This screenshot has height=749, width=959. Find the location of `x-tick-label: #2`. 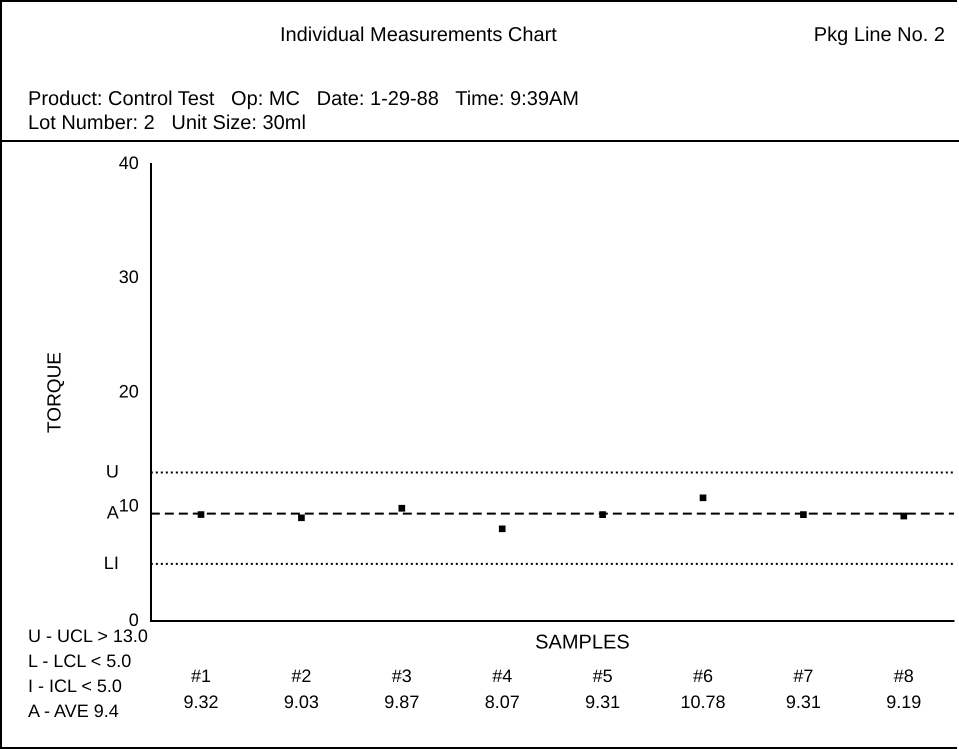

x-tick-label: #2 is located at coordinates (301, 676).